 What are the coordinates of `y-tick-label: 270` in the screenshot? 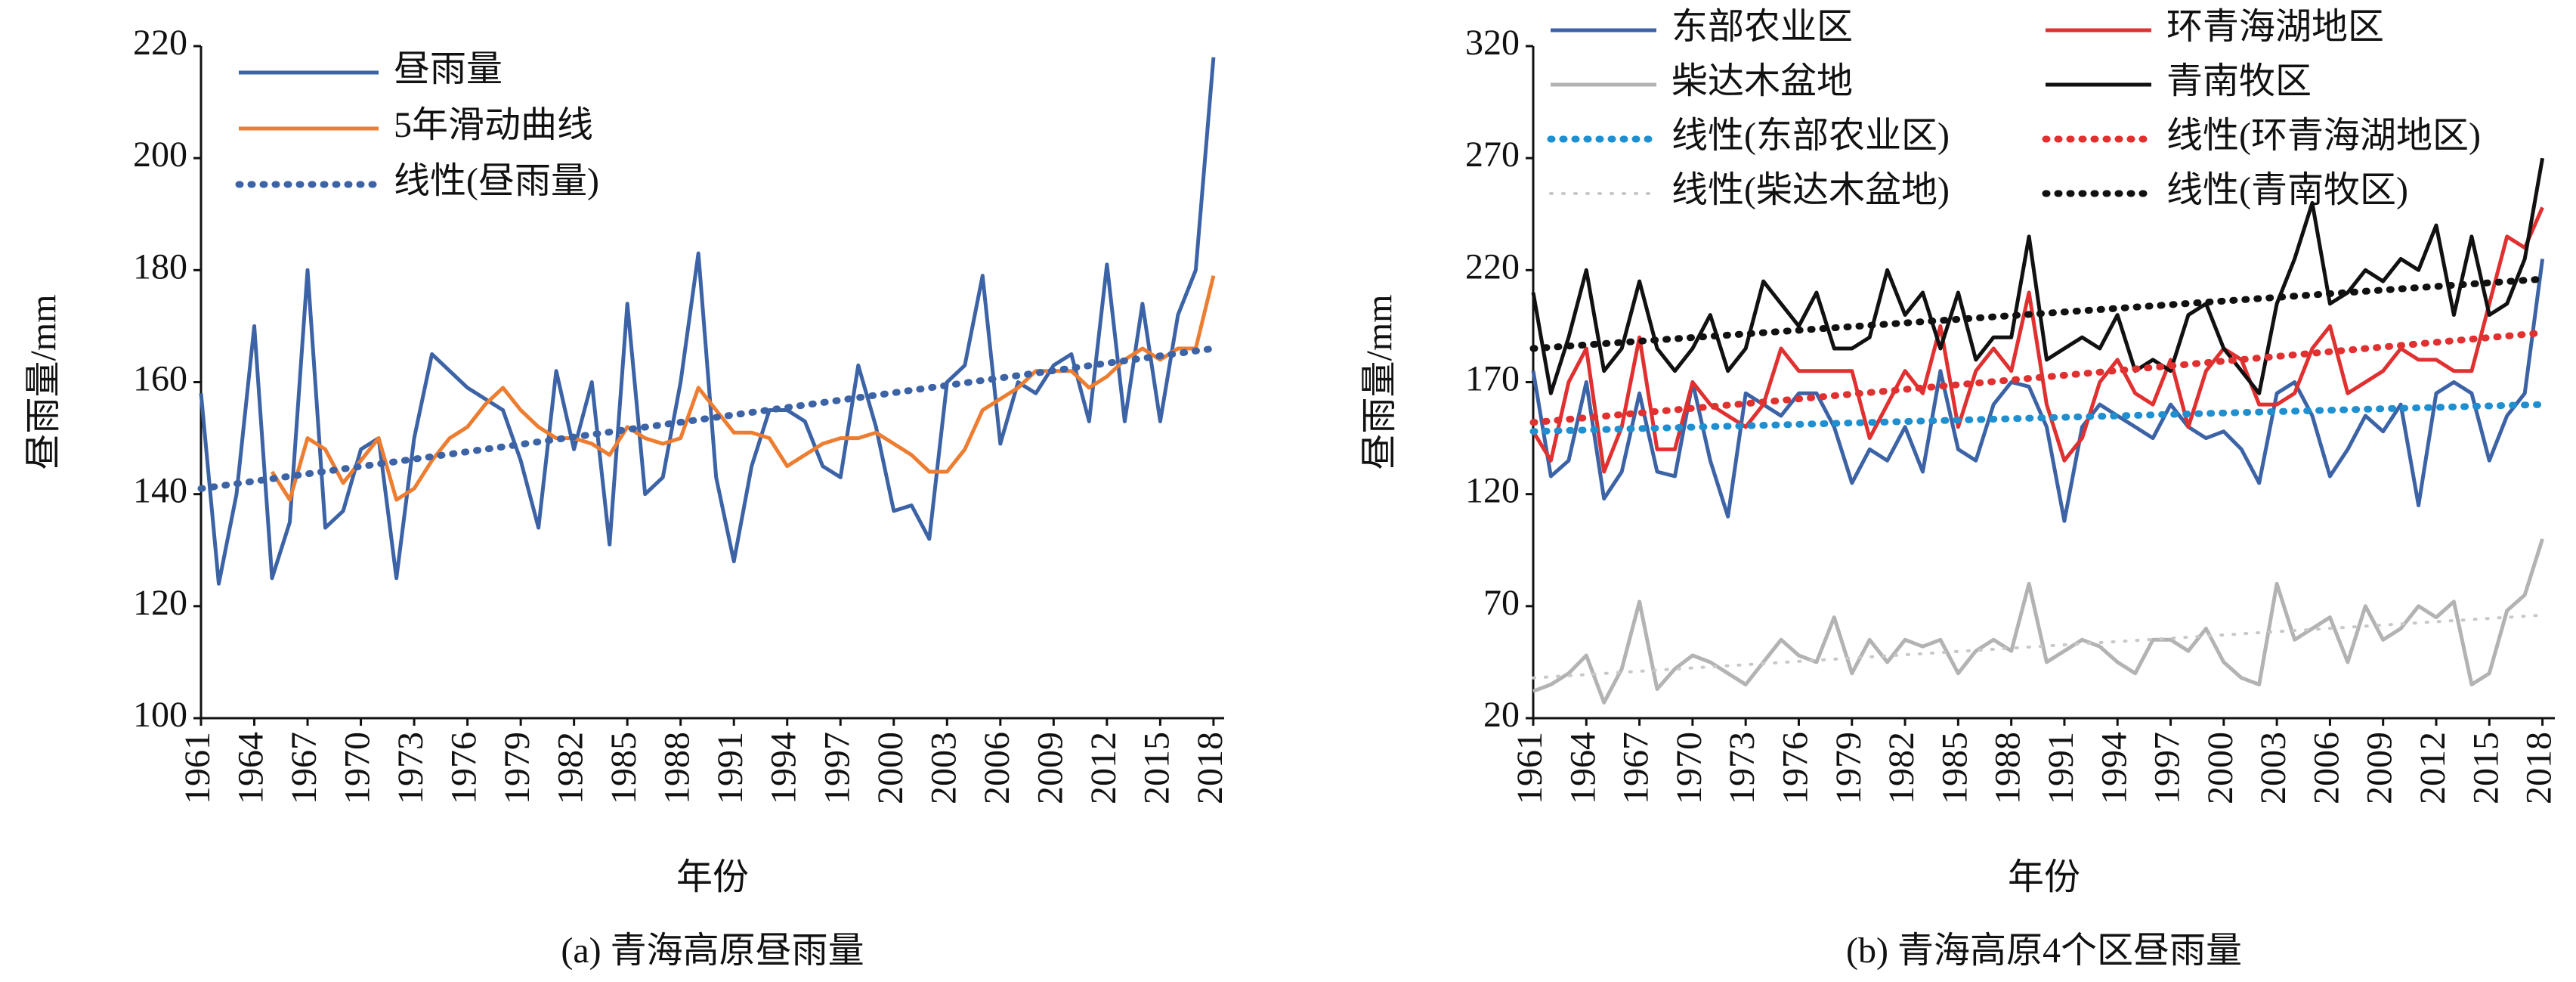 It's located at (1492, 155).